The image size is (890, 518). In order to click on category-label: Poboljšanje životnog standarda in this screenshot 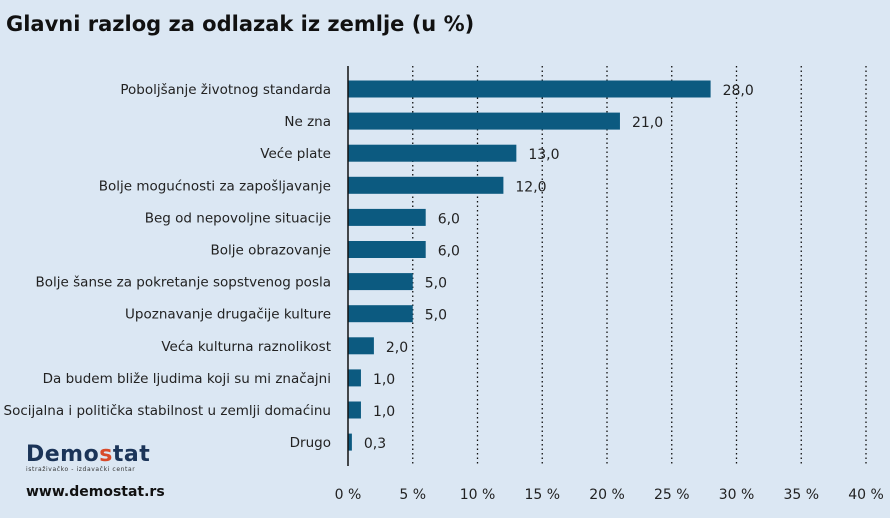, I will do `click(225, 90)`.